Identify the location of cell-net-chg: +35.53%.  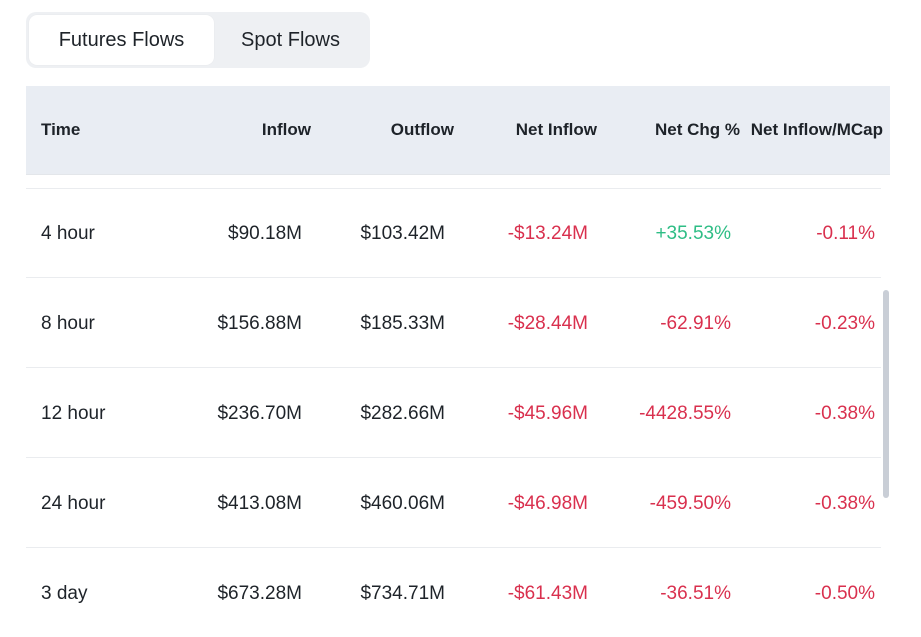
(693, 233).